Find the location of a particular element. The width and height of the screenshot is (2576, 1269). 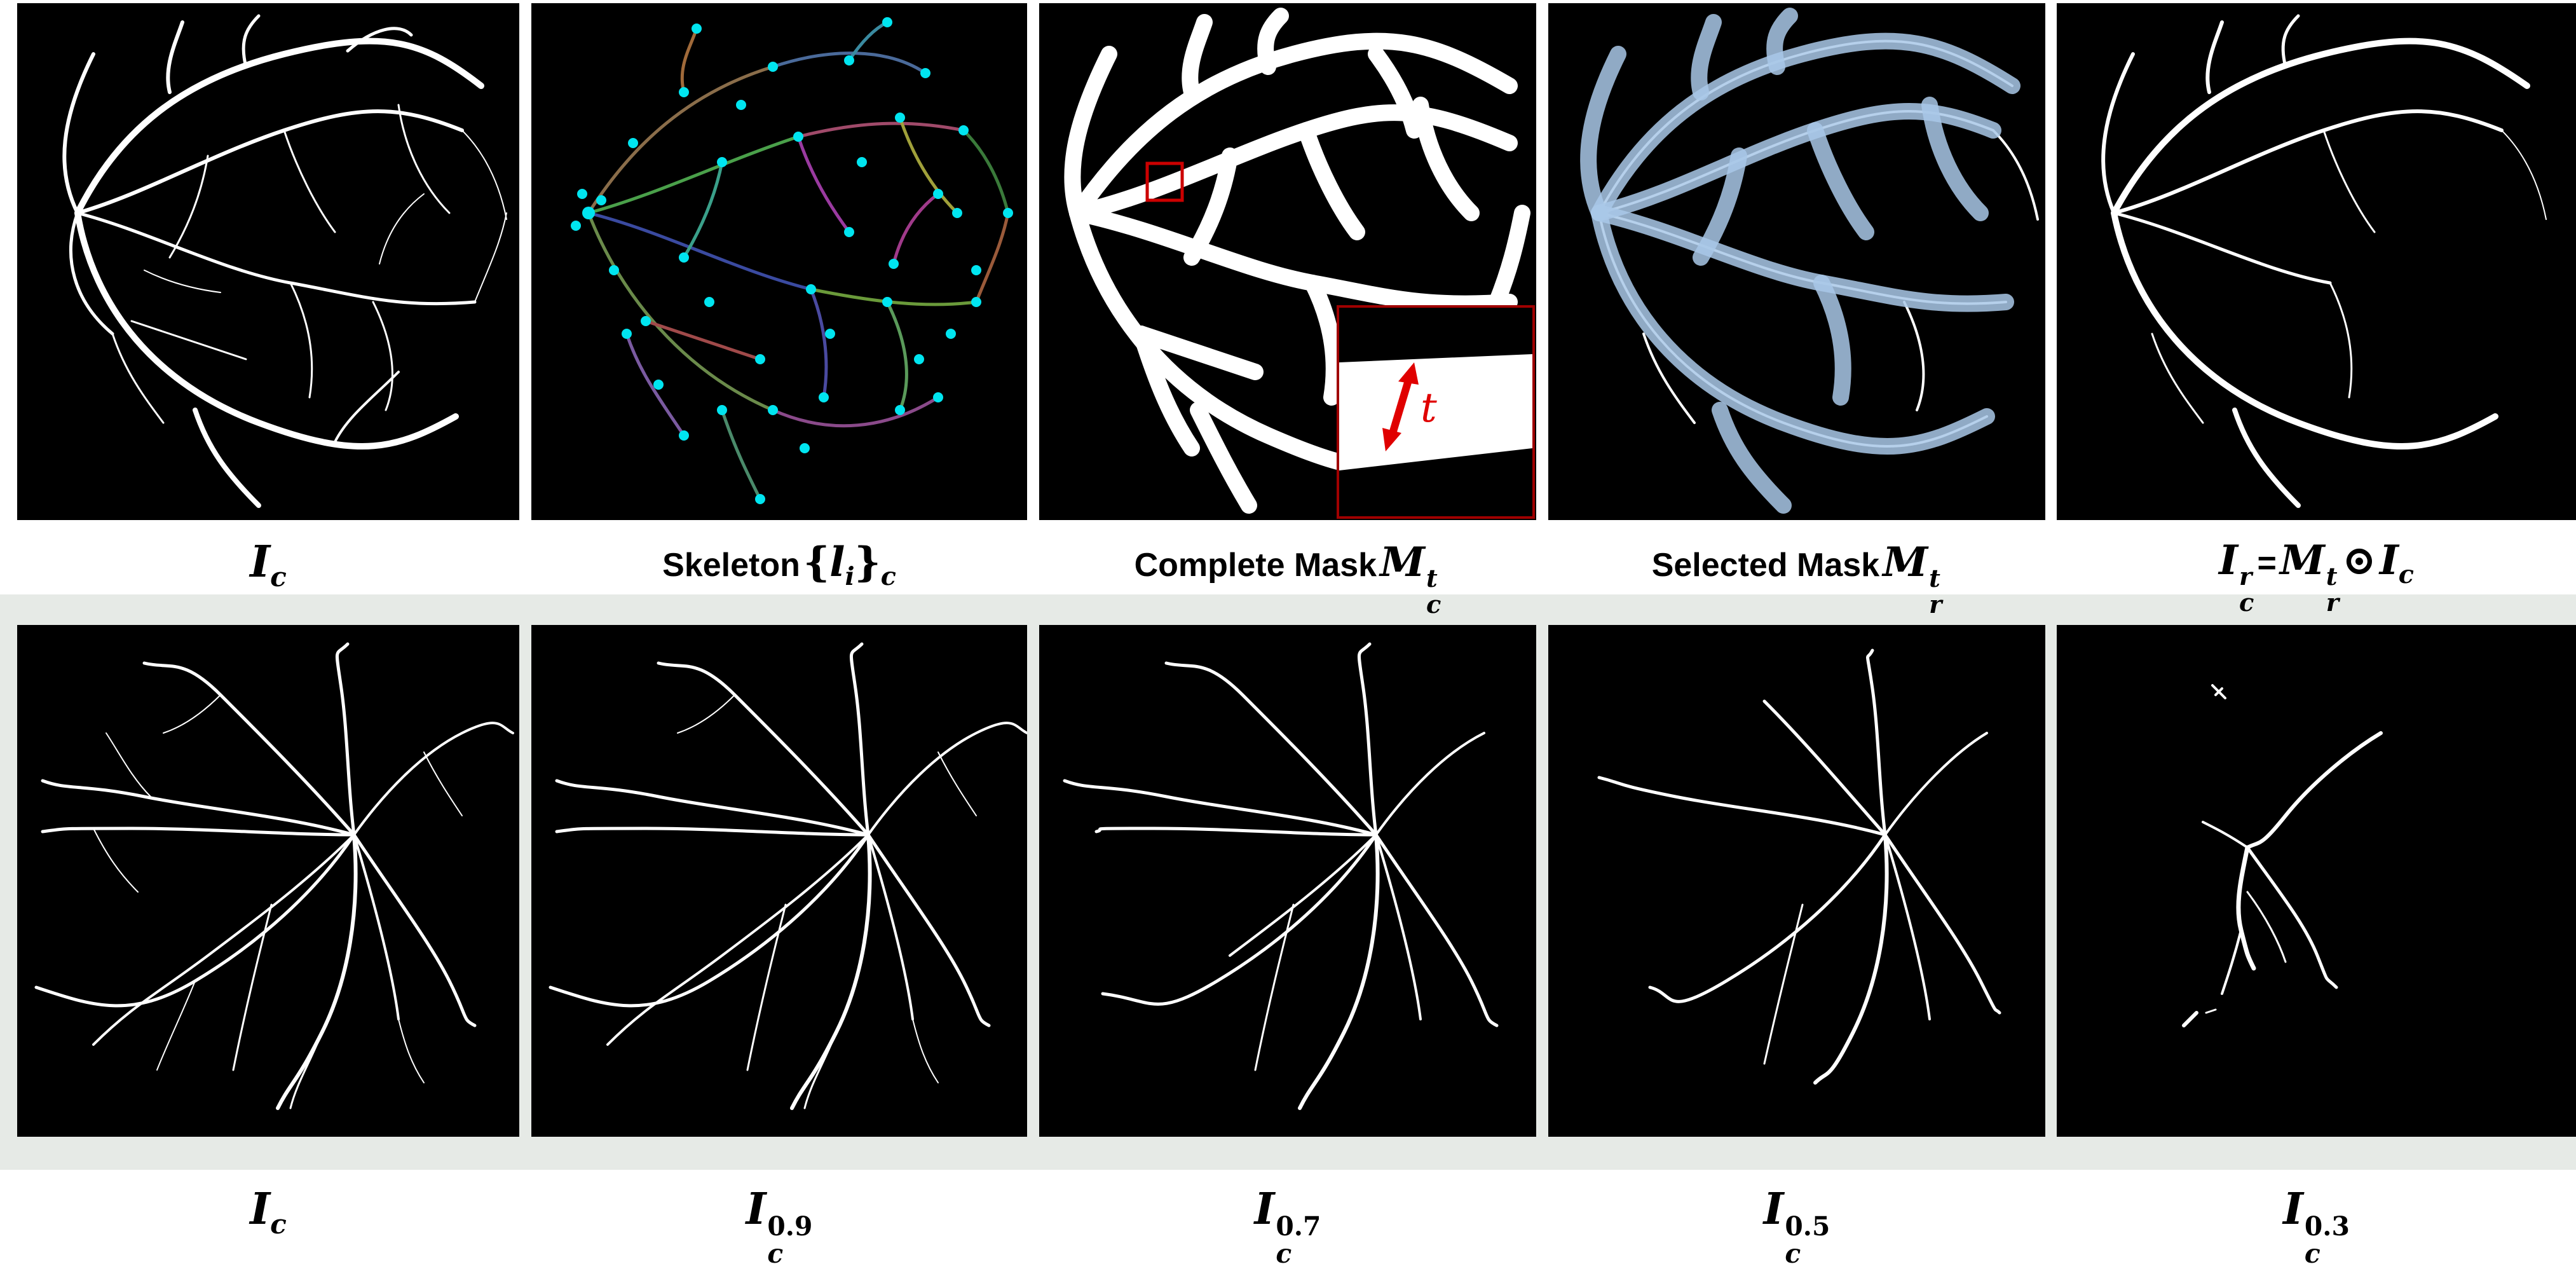

selected-mask-graphic is located at coordinates (1809, 261).